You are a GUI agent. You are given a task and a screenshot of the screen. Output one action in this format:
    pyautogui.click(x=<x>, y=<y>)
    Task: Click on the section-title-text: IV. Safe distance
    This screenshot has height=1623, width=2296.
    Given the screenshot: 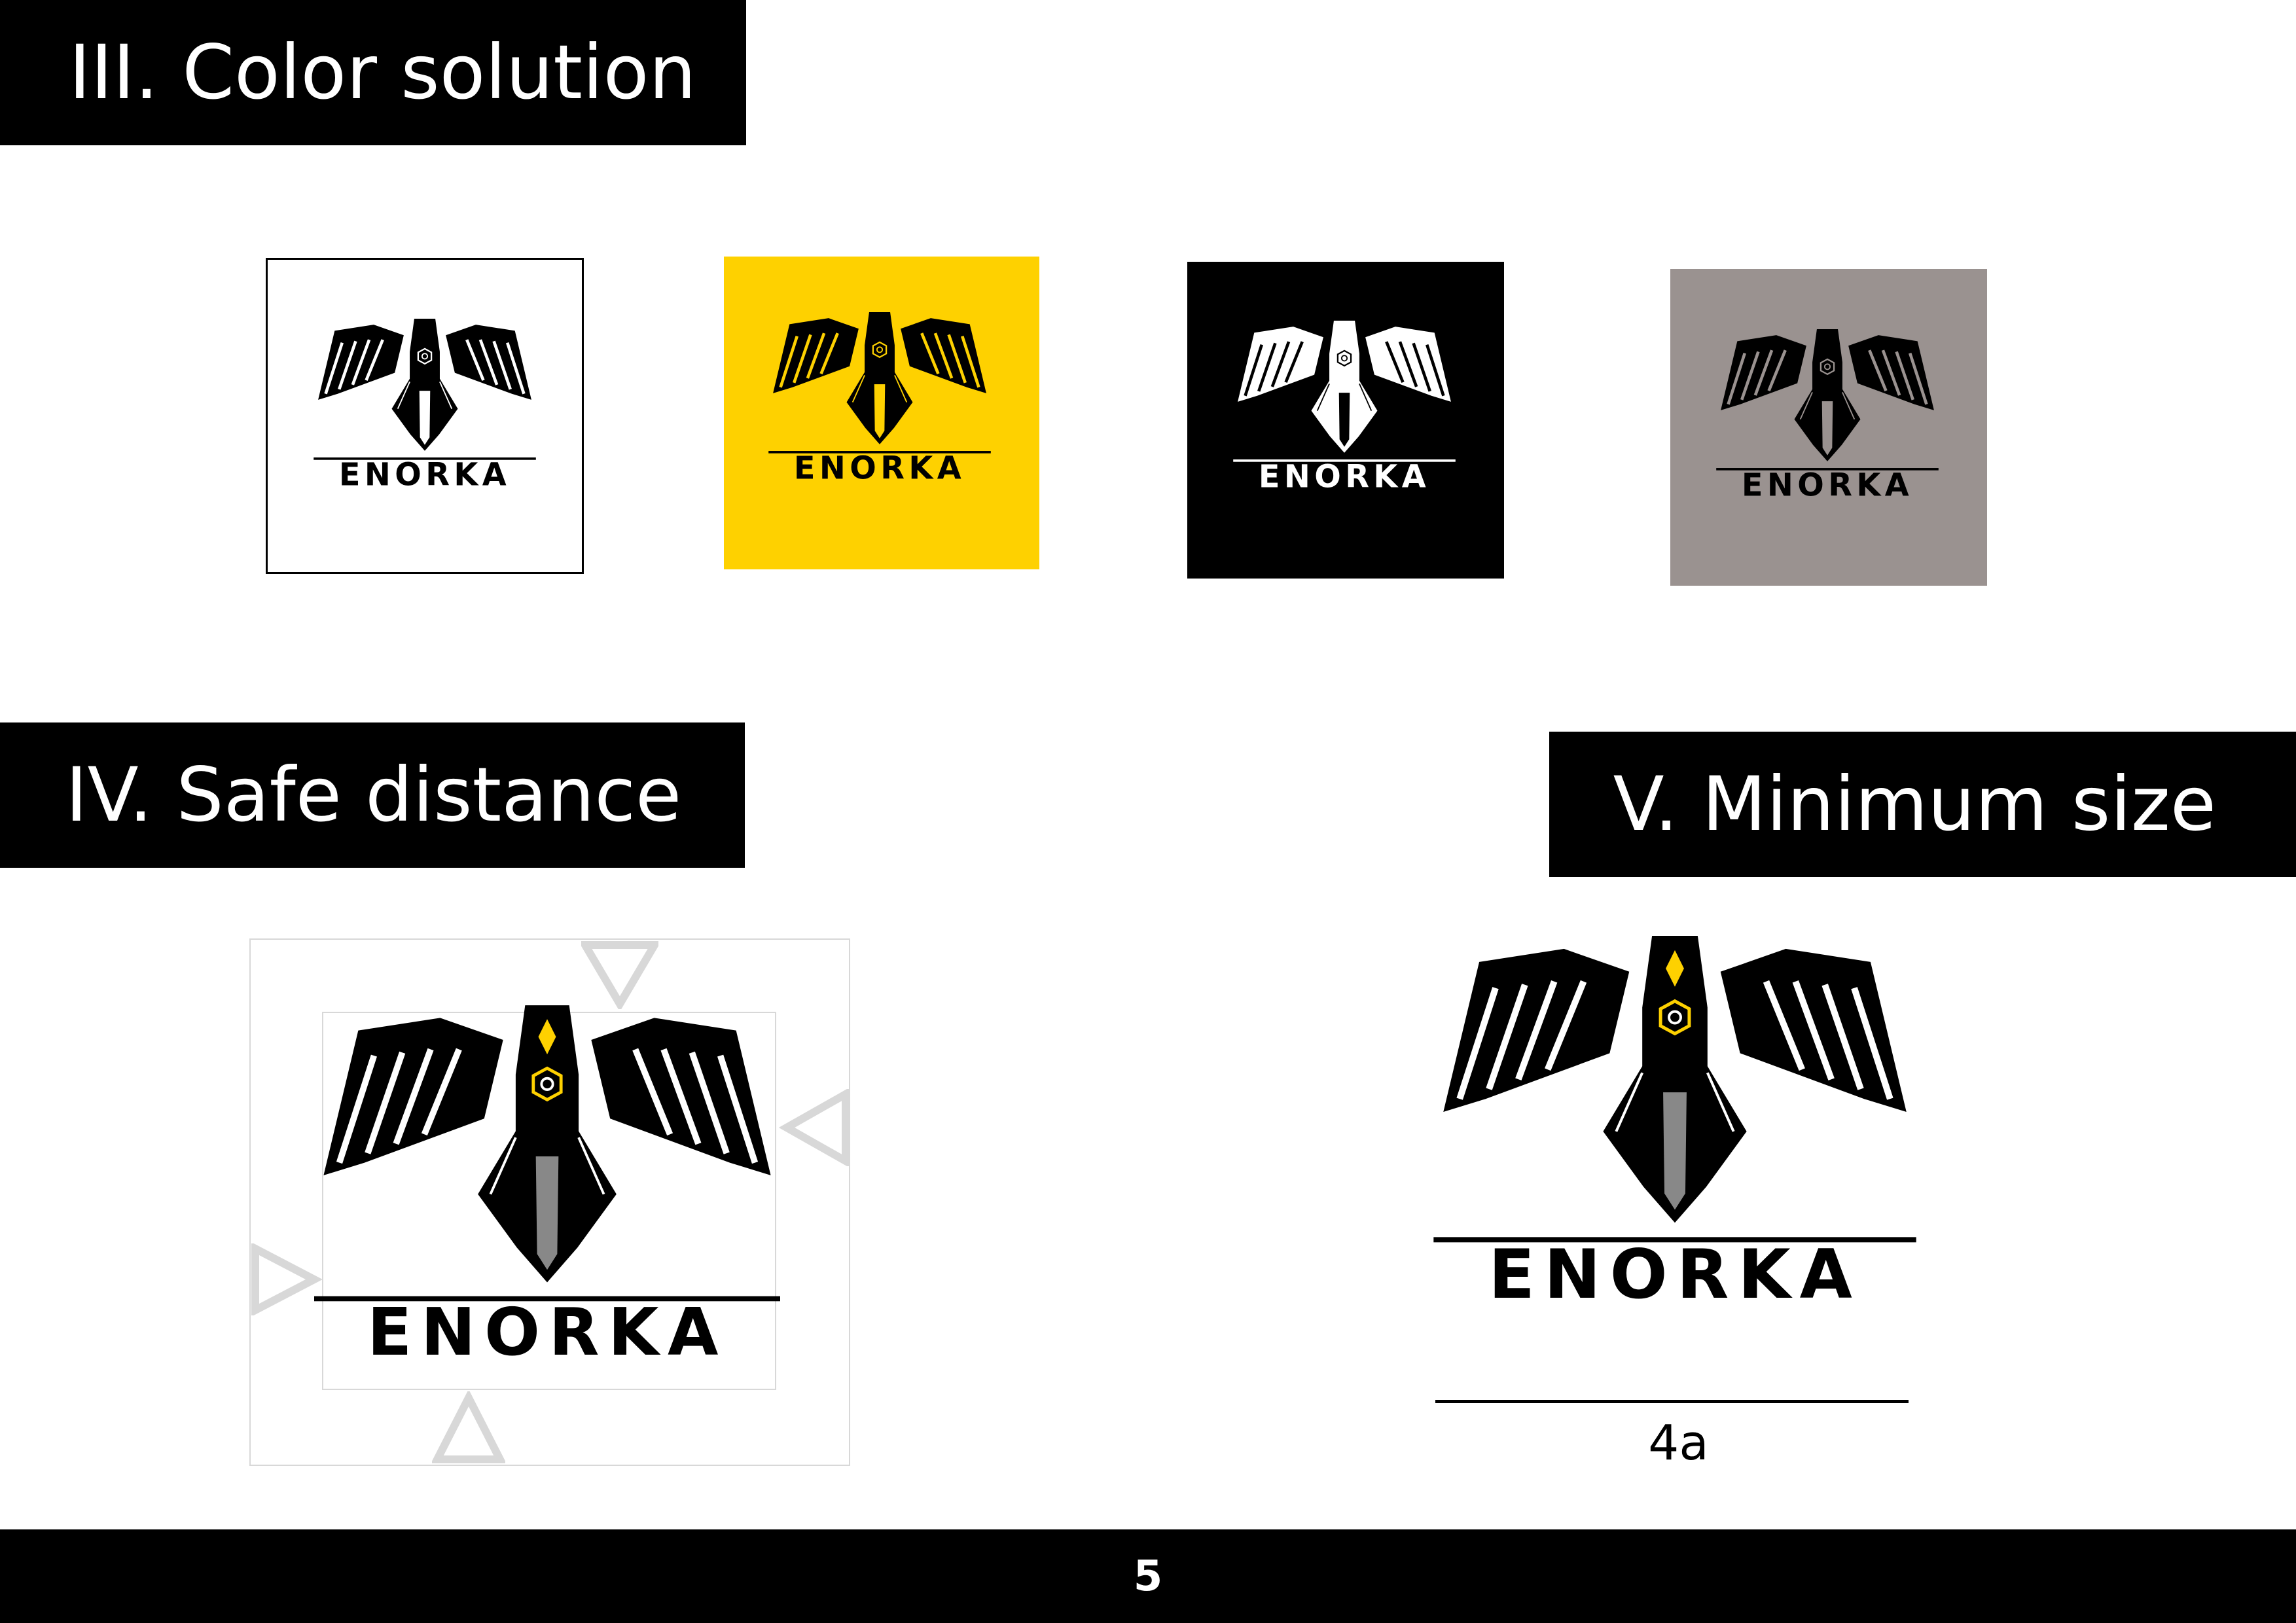 What is the action you would take?
    pyautogui.click(x=373, y=794)
    